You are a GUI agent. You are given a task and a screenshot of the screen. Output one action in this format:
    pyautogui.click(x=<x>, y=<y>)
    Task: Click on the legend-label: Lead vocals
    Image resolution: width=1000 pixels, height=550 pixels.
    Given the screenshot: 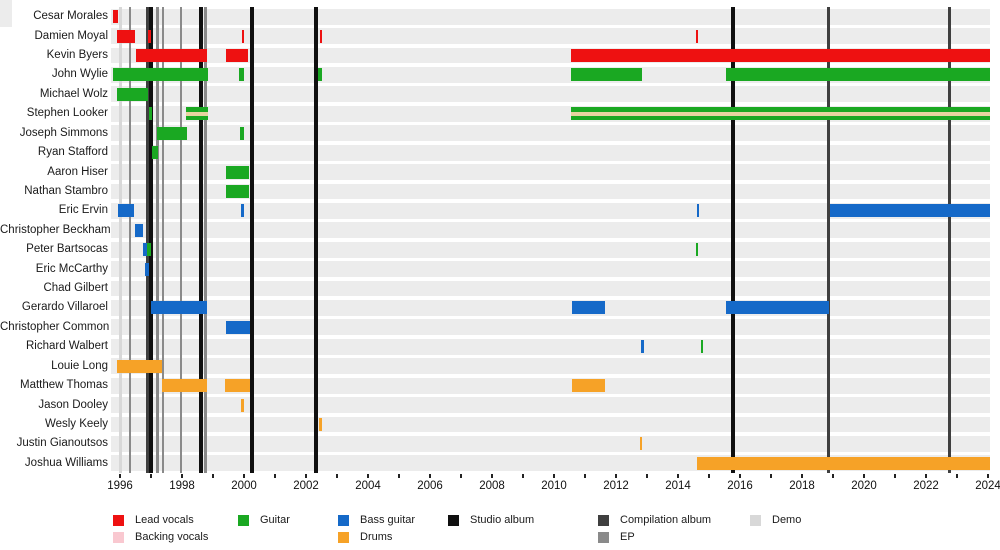 What is the action you would take?
    pyautogui.click(x=164, y=520)
    